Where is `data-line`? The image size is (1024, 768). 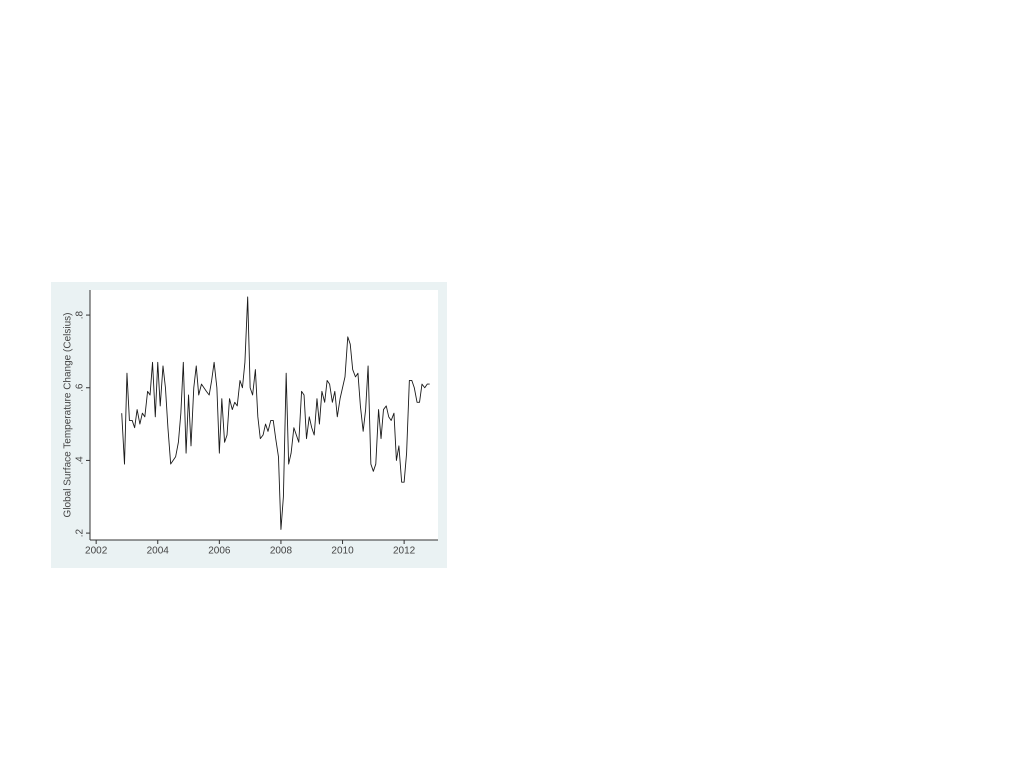 data-line is located at coordinates (275, 413).